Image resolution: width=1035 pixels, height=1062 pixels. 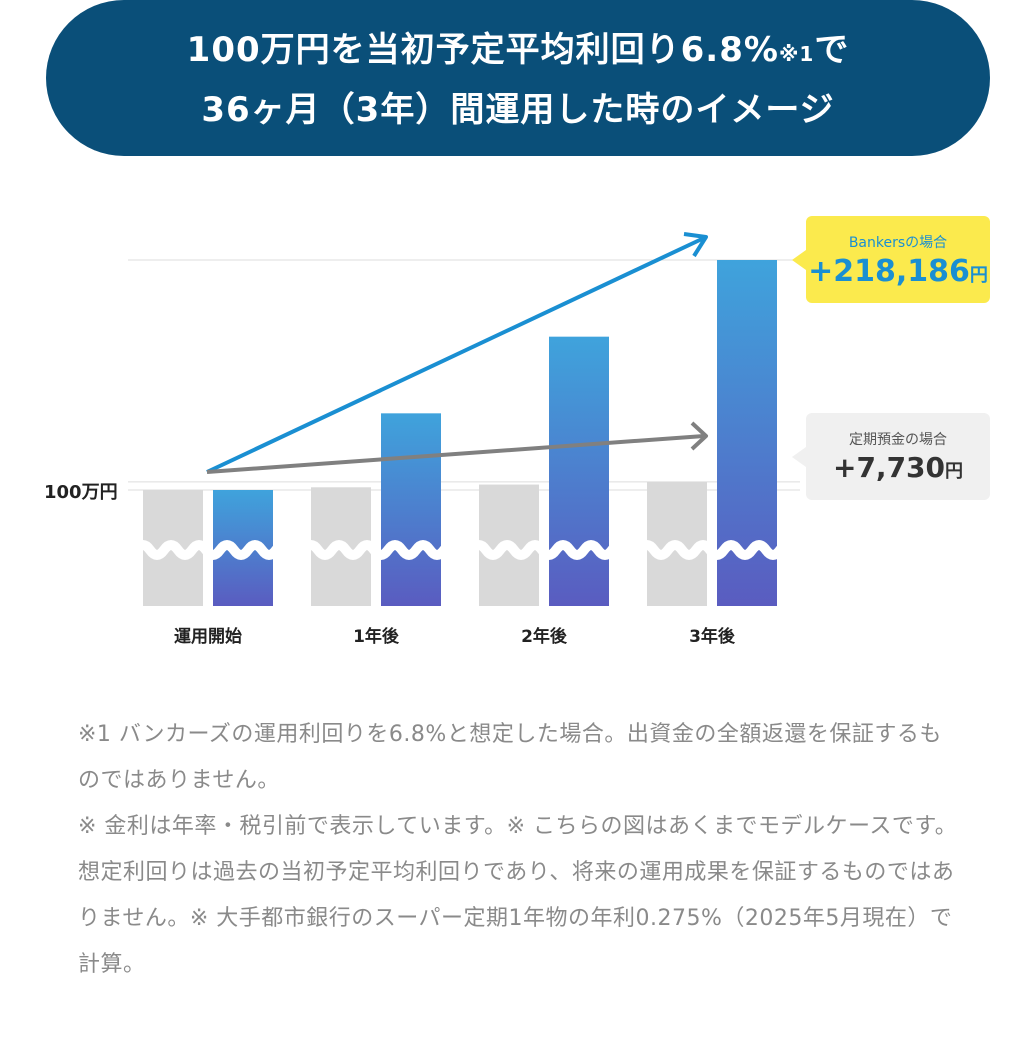 I want to click on teiki-callout: 定期預金の場合 +7,730円, so click(x=891, y=456).